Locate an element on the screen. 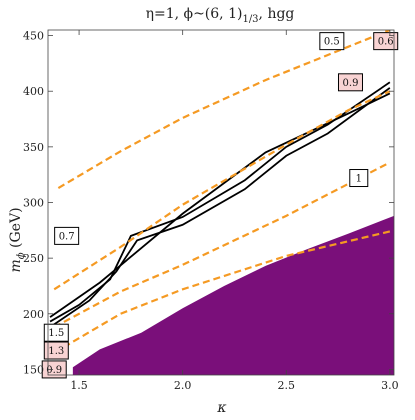  chart-title: η=1, ϕ~(6, 1)1/3, hgg is located at coordinates (220, 15).